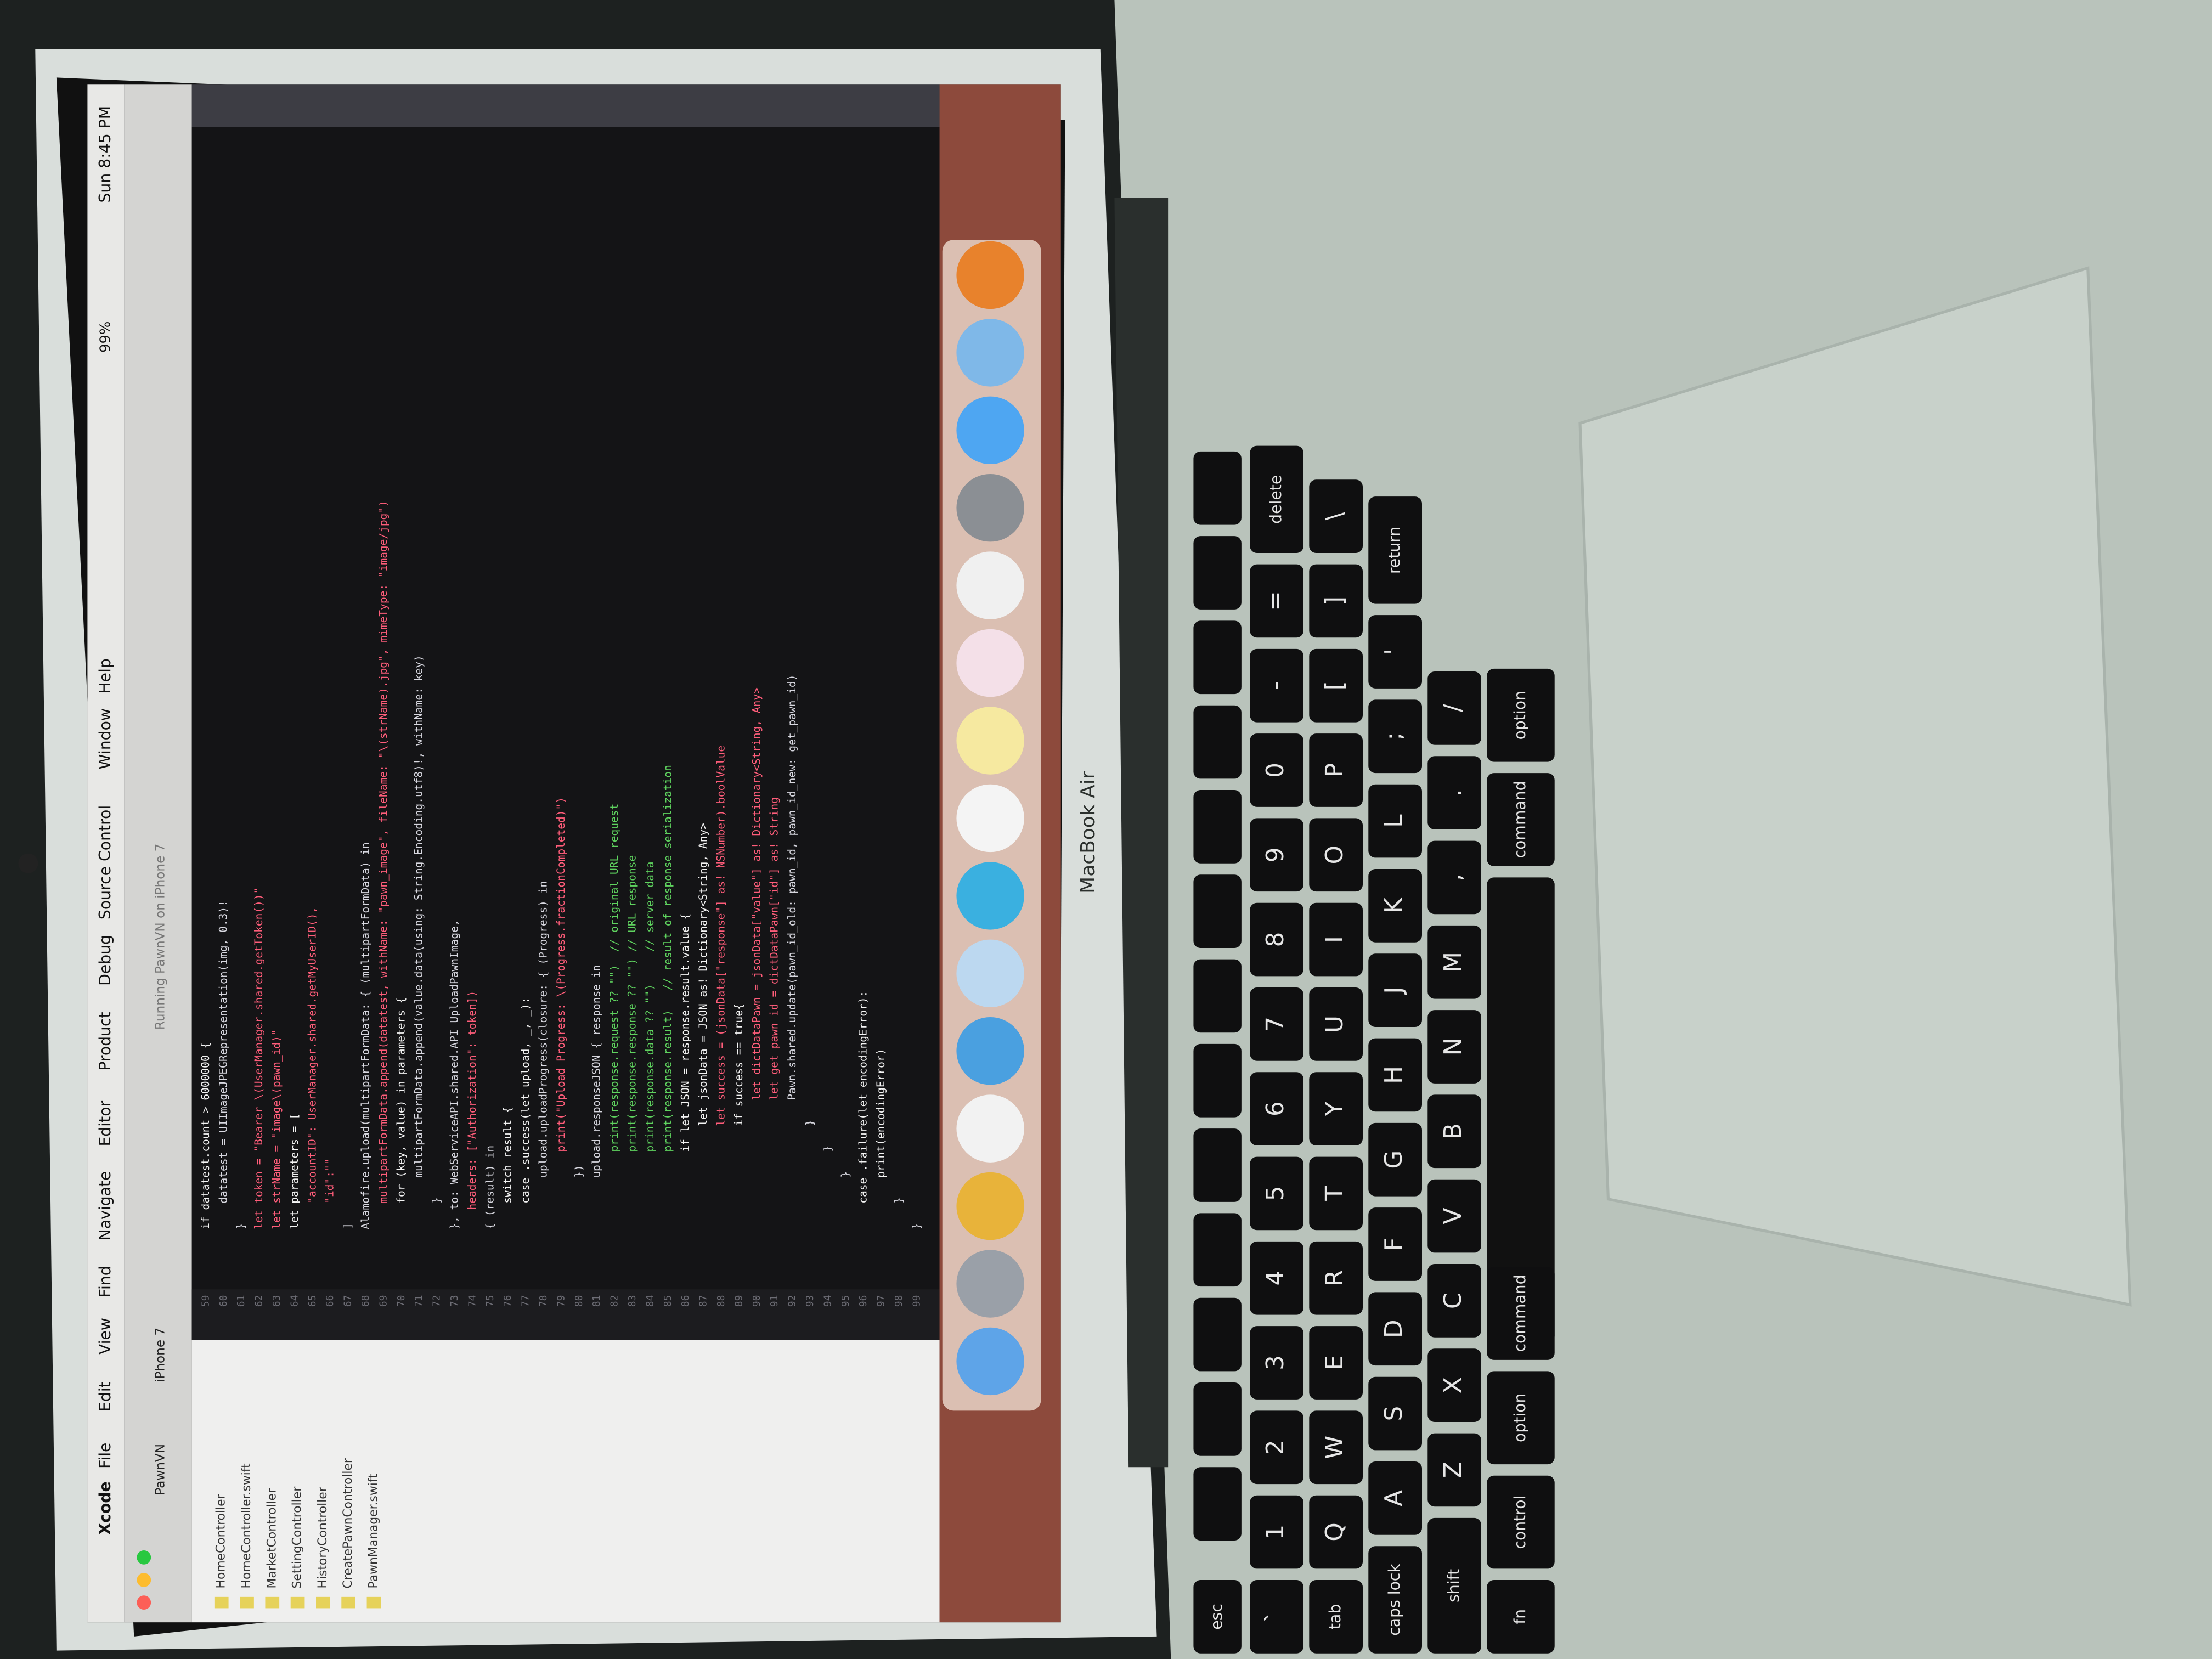 The image size is (2212, 1659). Describe the element at coordinates (161, 1355) in the screenshot. I see `device: iPhone 7` at that location.